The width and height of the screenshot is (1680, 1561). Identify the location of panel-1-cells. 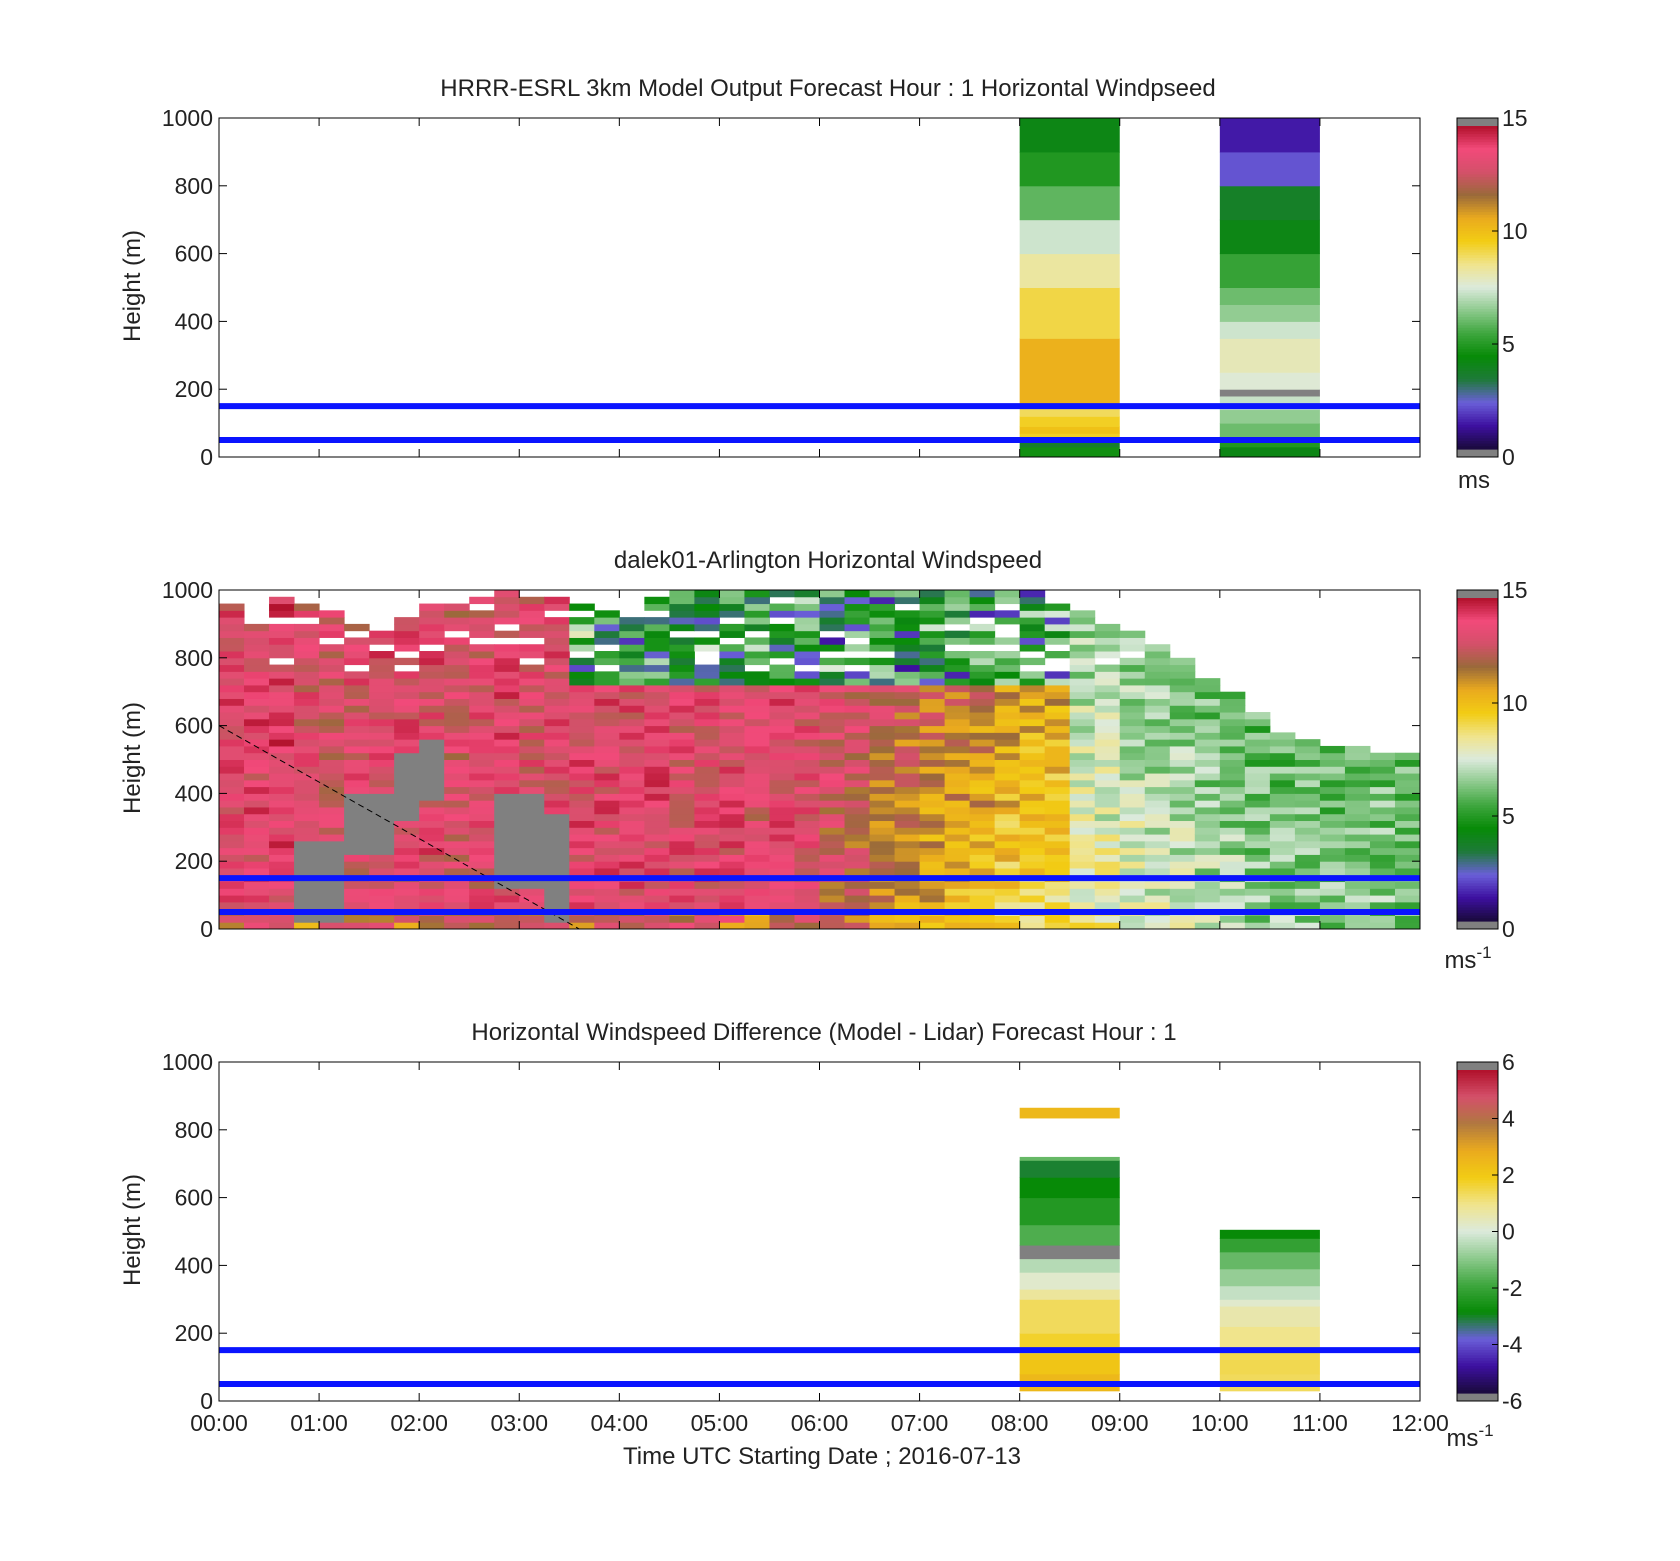
(1169, 288).